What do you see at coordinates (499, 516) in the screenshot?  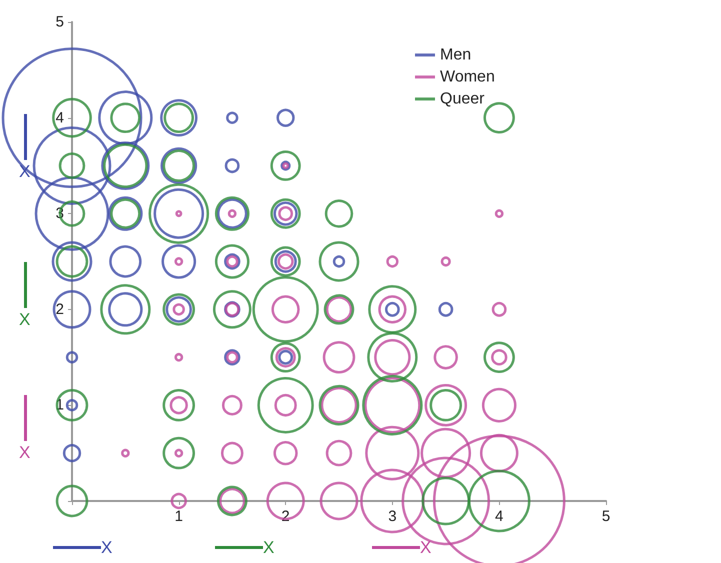 I see `x-tick-label: 4` at bounding box center [499, 516].